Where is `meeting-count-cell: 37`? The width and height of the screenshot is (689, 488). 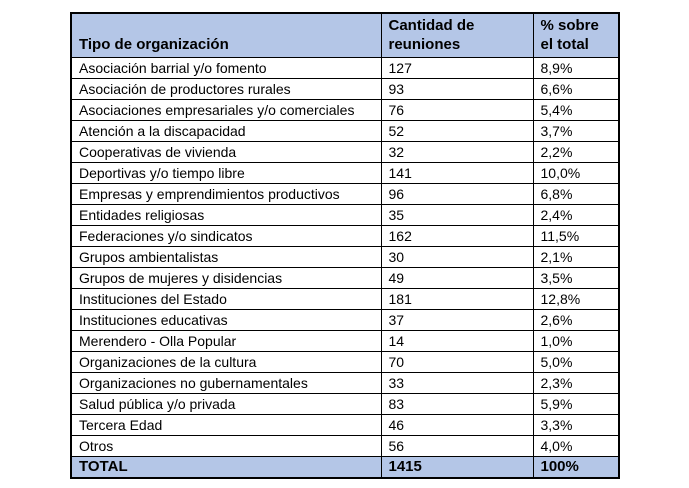 meeting-count-cell: 37 is located at coordinates (457, 320).